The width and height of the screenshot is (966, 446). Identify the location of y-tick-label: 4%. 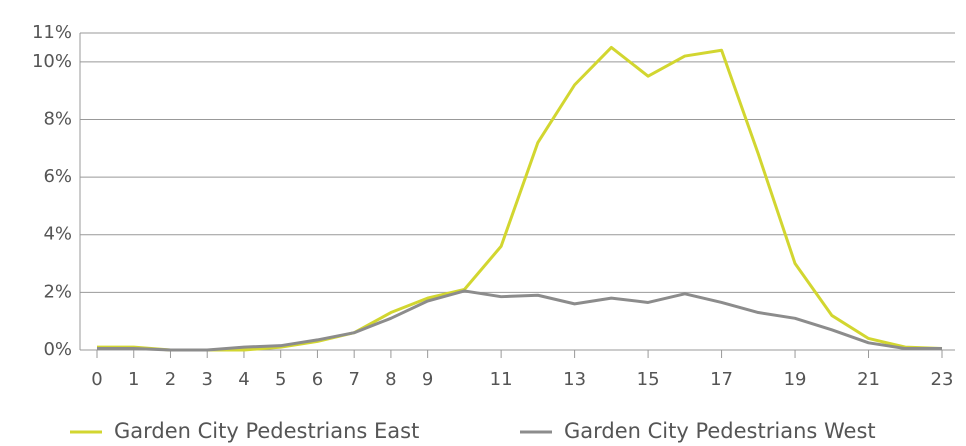
(57, 234).